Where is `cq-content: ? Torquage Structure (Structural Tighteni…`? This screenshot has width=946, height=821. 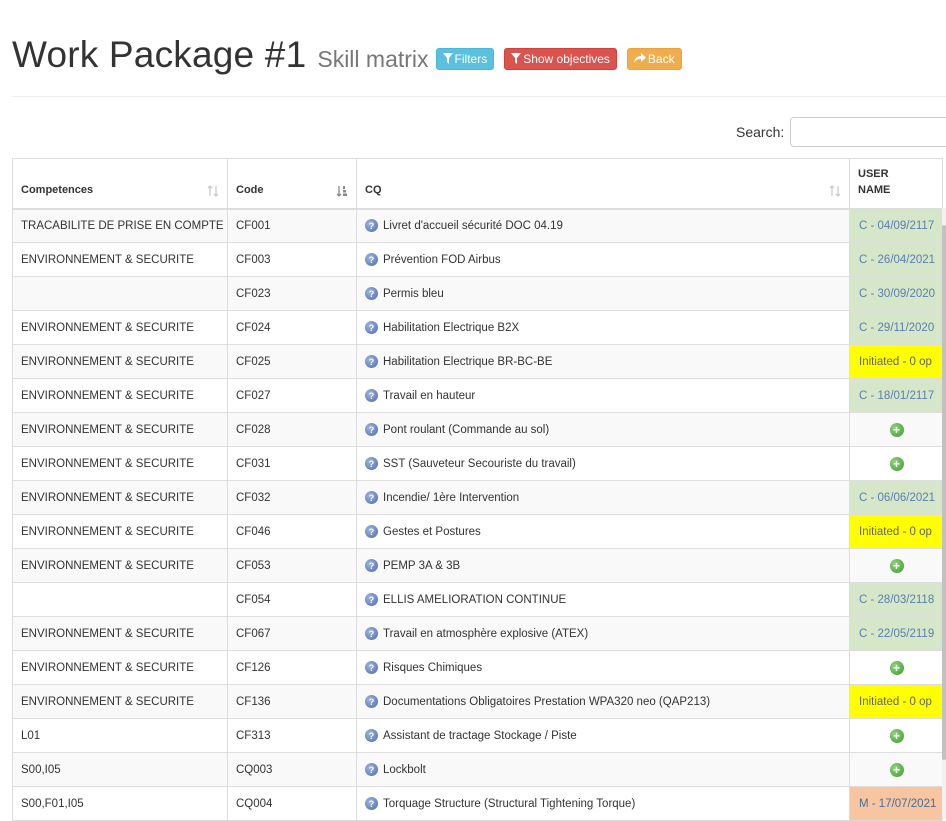 cq-content: ? Torquage Structure (Structural Tighteni… is located at coordinates (603, 803).